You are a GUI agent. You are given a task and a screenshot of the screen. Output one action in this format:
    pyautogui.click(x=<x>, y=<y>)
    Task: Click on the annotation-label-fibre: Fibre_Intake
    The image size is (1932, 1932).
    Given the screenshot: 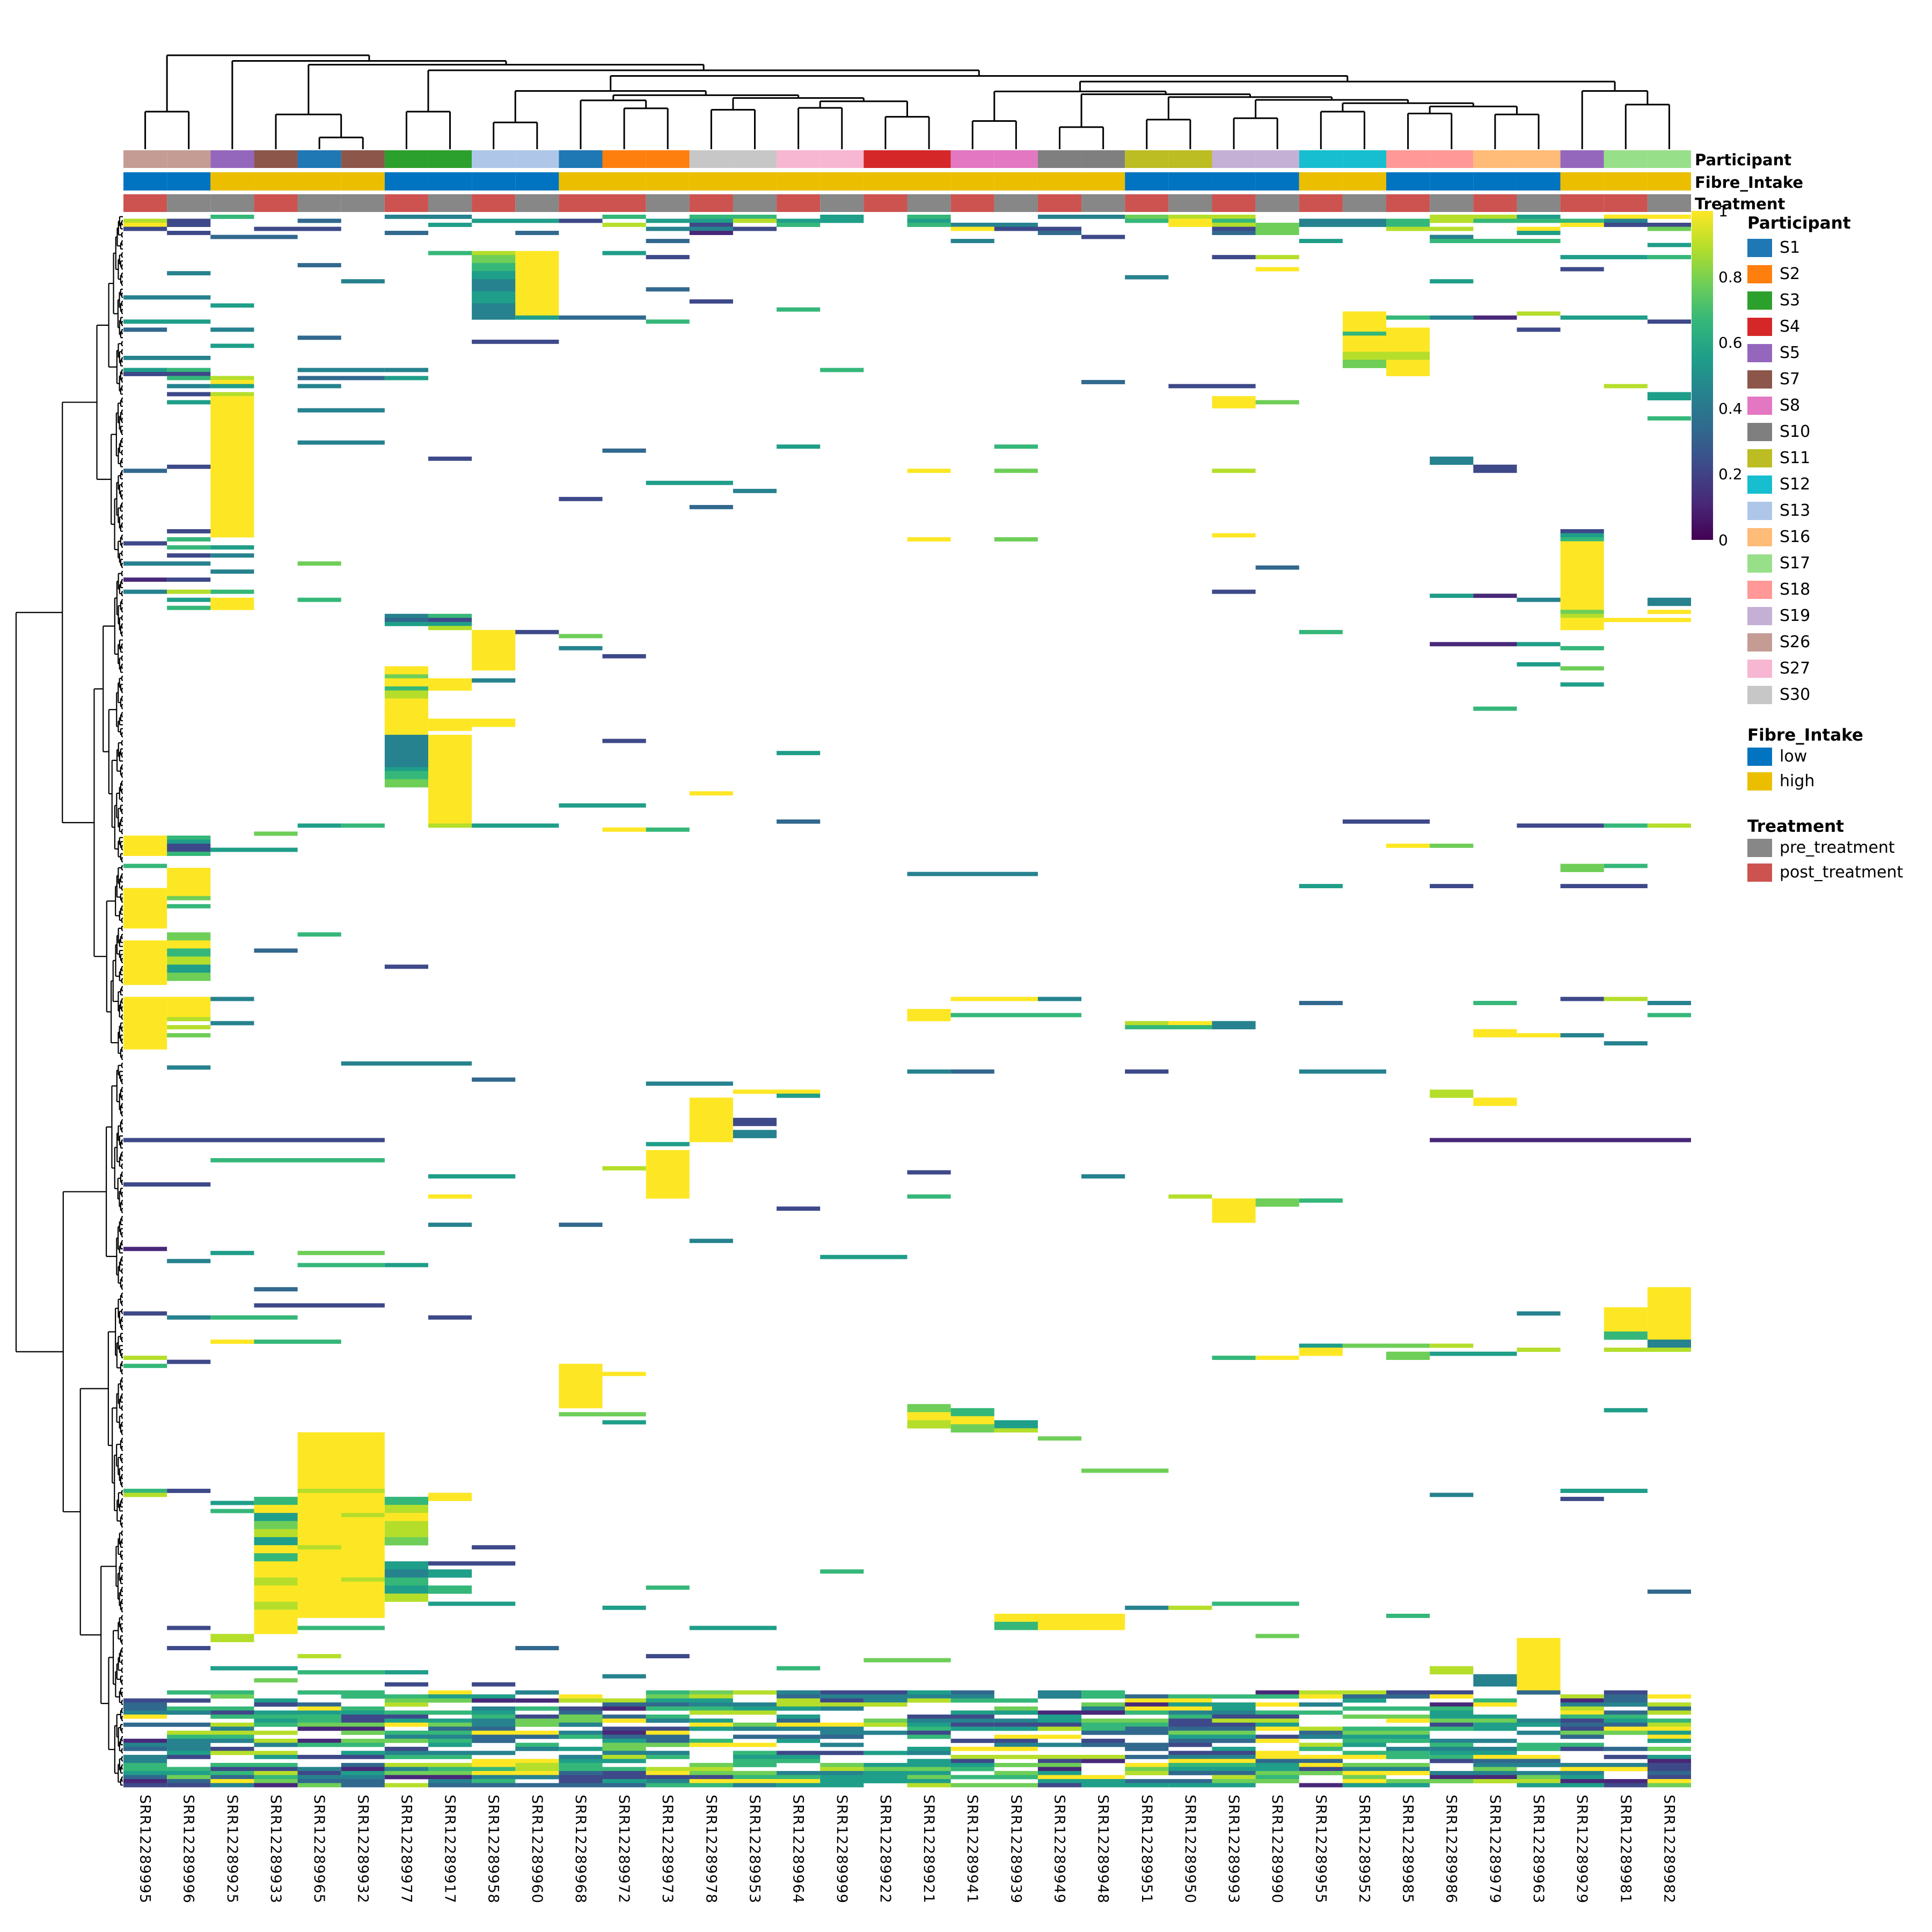 What is the action you would take?
    pyautogui.click(x=1749, y=182)
    